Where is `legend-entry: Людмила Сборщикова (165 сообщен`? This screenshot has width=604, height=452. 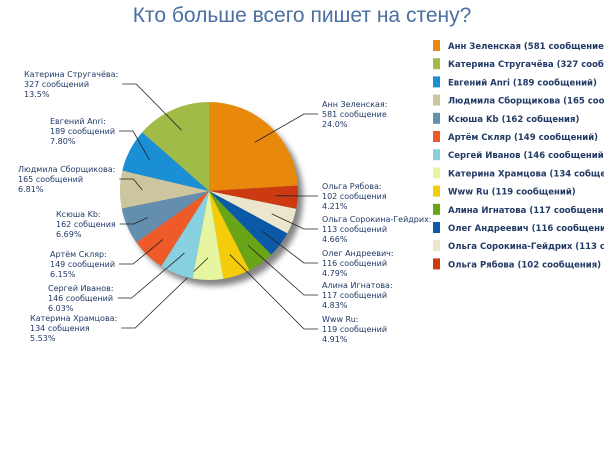 legend-entry: Людмила Сборщикова (165 сообщен is located at coordinates (526, 101).